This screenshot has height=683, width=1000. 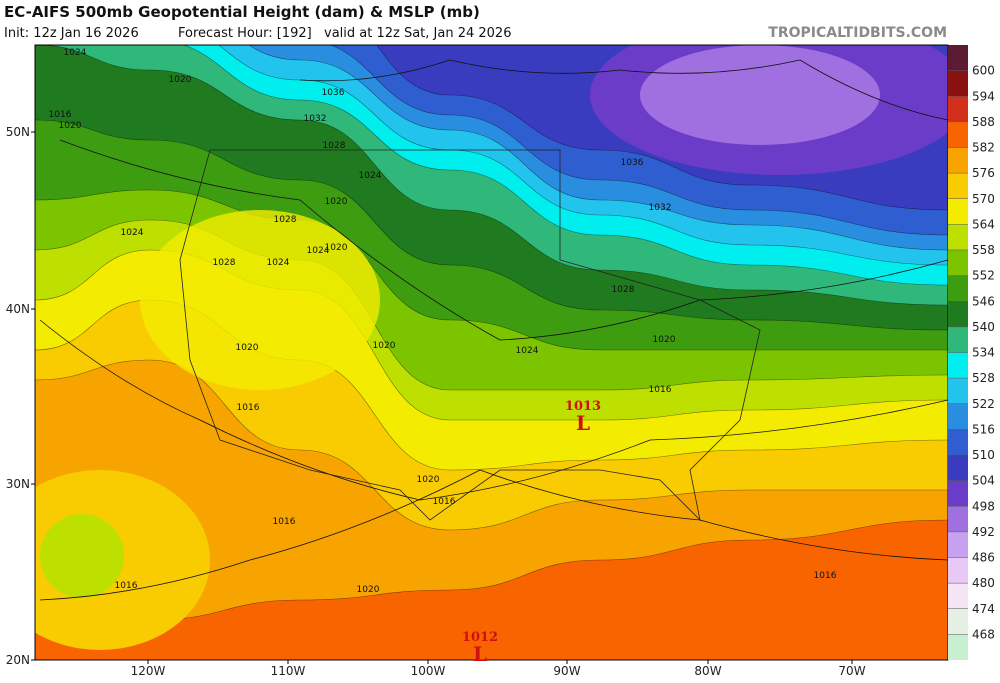 I want to click on low-pressure-value: 1013, so click(x=583, y=406).